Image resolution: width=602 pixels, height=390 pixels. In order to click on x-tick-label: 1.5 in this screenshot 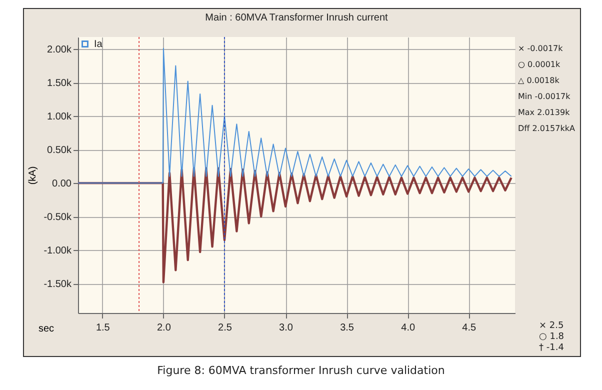, I will do `click(103, 328)`.